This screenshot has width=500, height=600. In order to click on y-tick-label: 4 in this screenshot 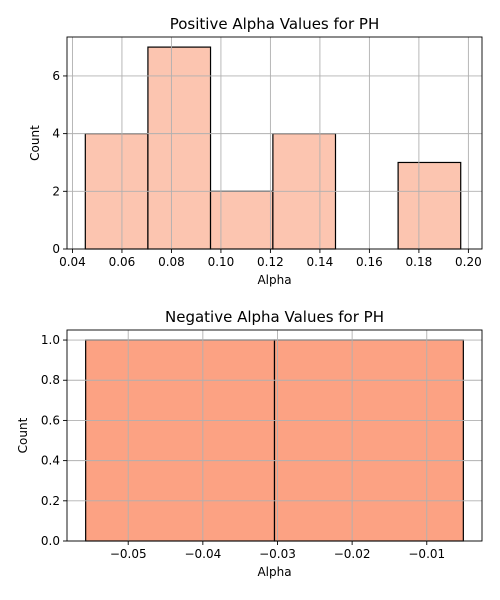, I will do `click(56, 134)`.